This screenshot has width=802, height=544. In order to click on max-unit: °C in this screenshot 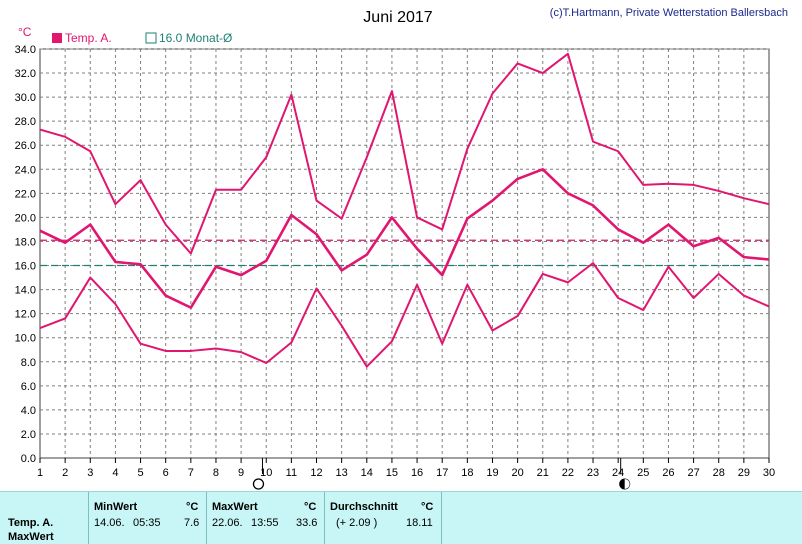, I will do `click(310, 507)`.